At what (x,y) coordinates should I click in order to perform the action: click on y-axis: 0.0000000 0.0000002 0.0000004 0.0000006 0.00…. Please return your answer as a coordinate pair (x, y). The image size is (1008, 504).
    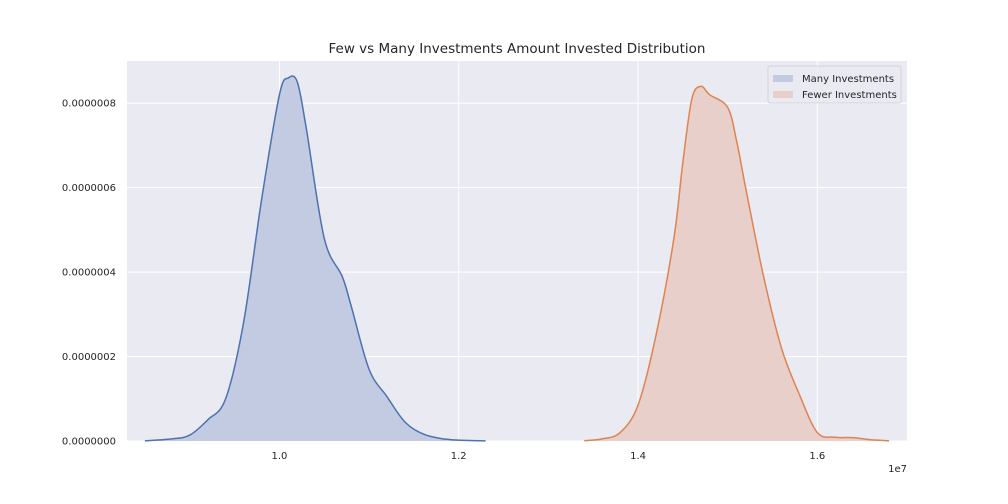
    Looking at the image, I should click on (89, 273).